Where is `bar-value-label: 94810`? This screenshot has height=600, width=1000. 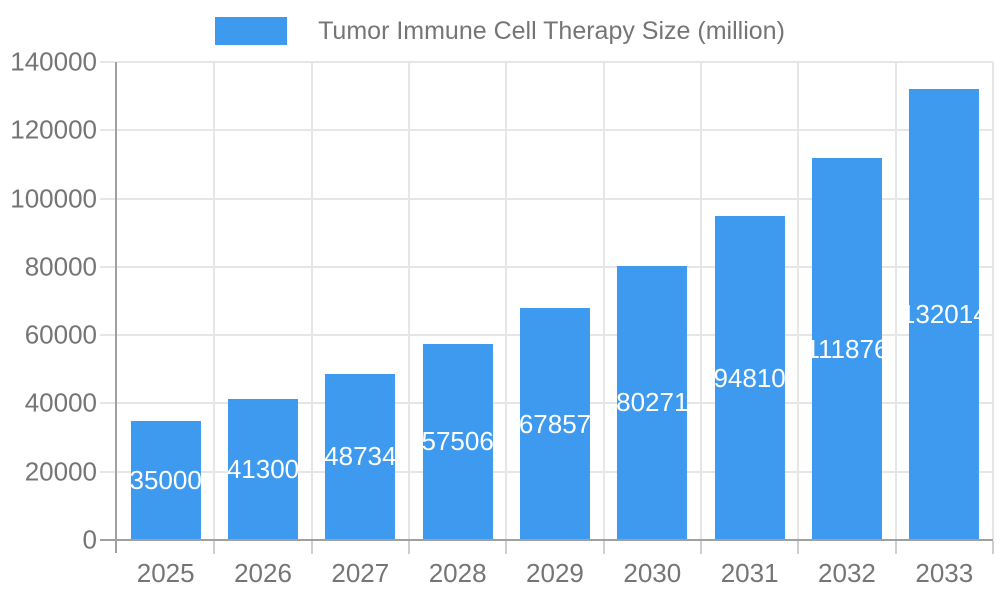
bar-value-label: 94810 is located at coordinates (749, 377).